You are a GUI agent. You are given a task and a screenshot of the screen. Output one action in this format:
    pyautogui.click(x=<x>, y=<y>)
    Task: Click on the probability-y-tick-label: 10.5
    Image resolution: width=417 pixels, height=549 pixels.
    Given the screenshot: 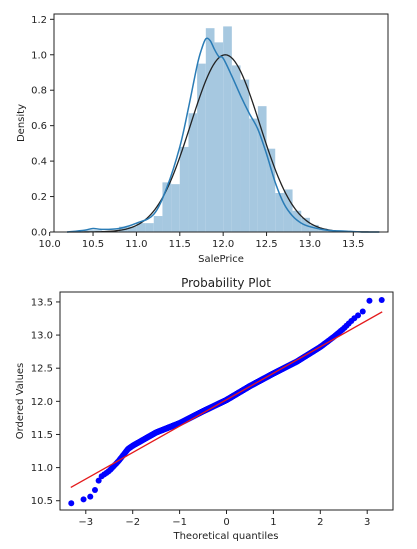 What is the action you would take?
    pyautogui.click(x=42, y=501)
    